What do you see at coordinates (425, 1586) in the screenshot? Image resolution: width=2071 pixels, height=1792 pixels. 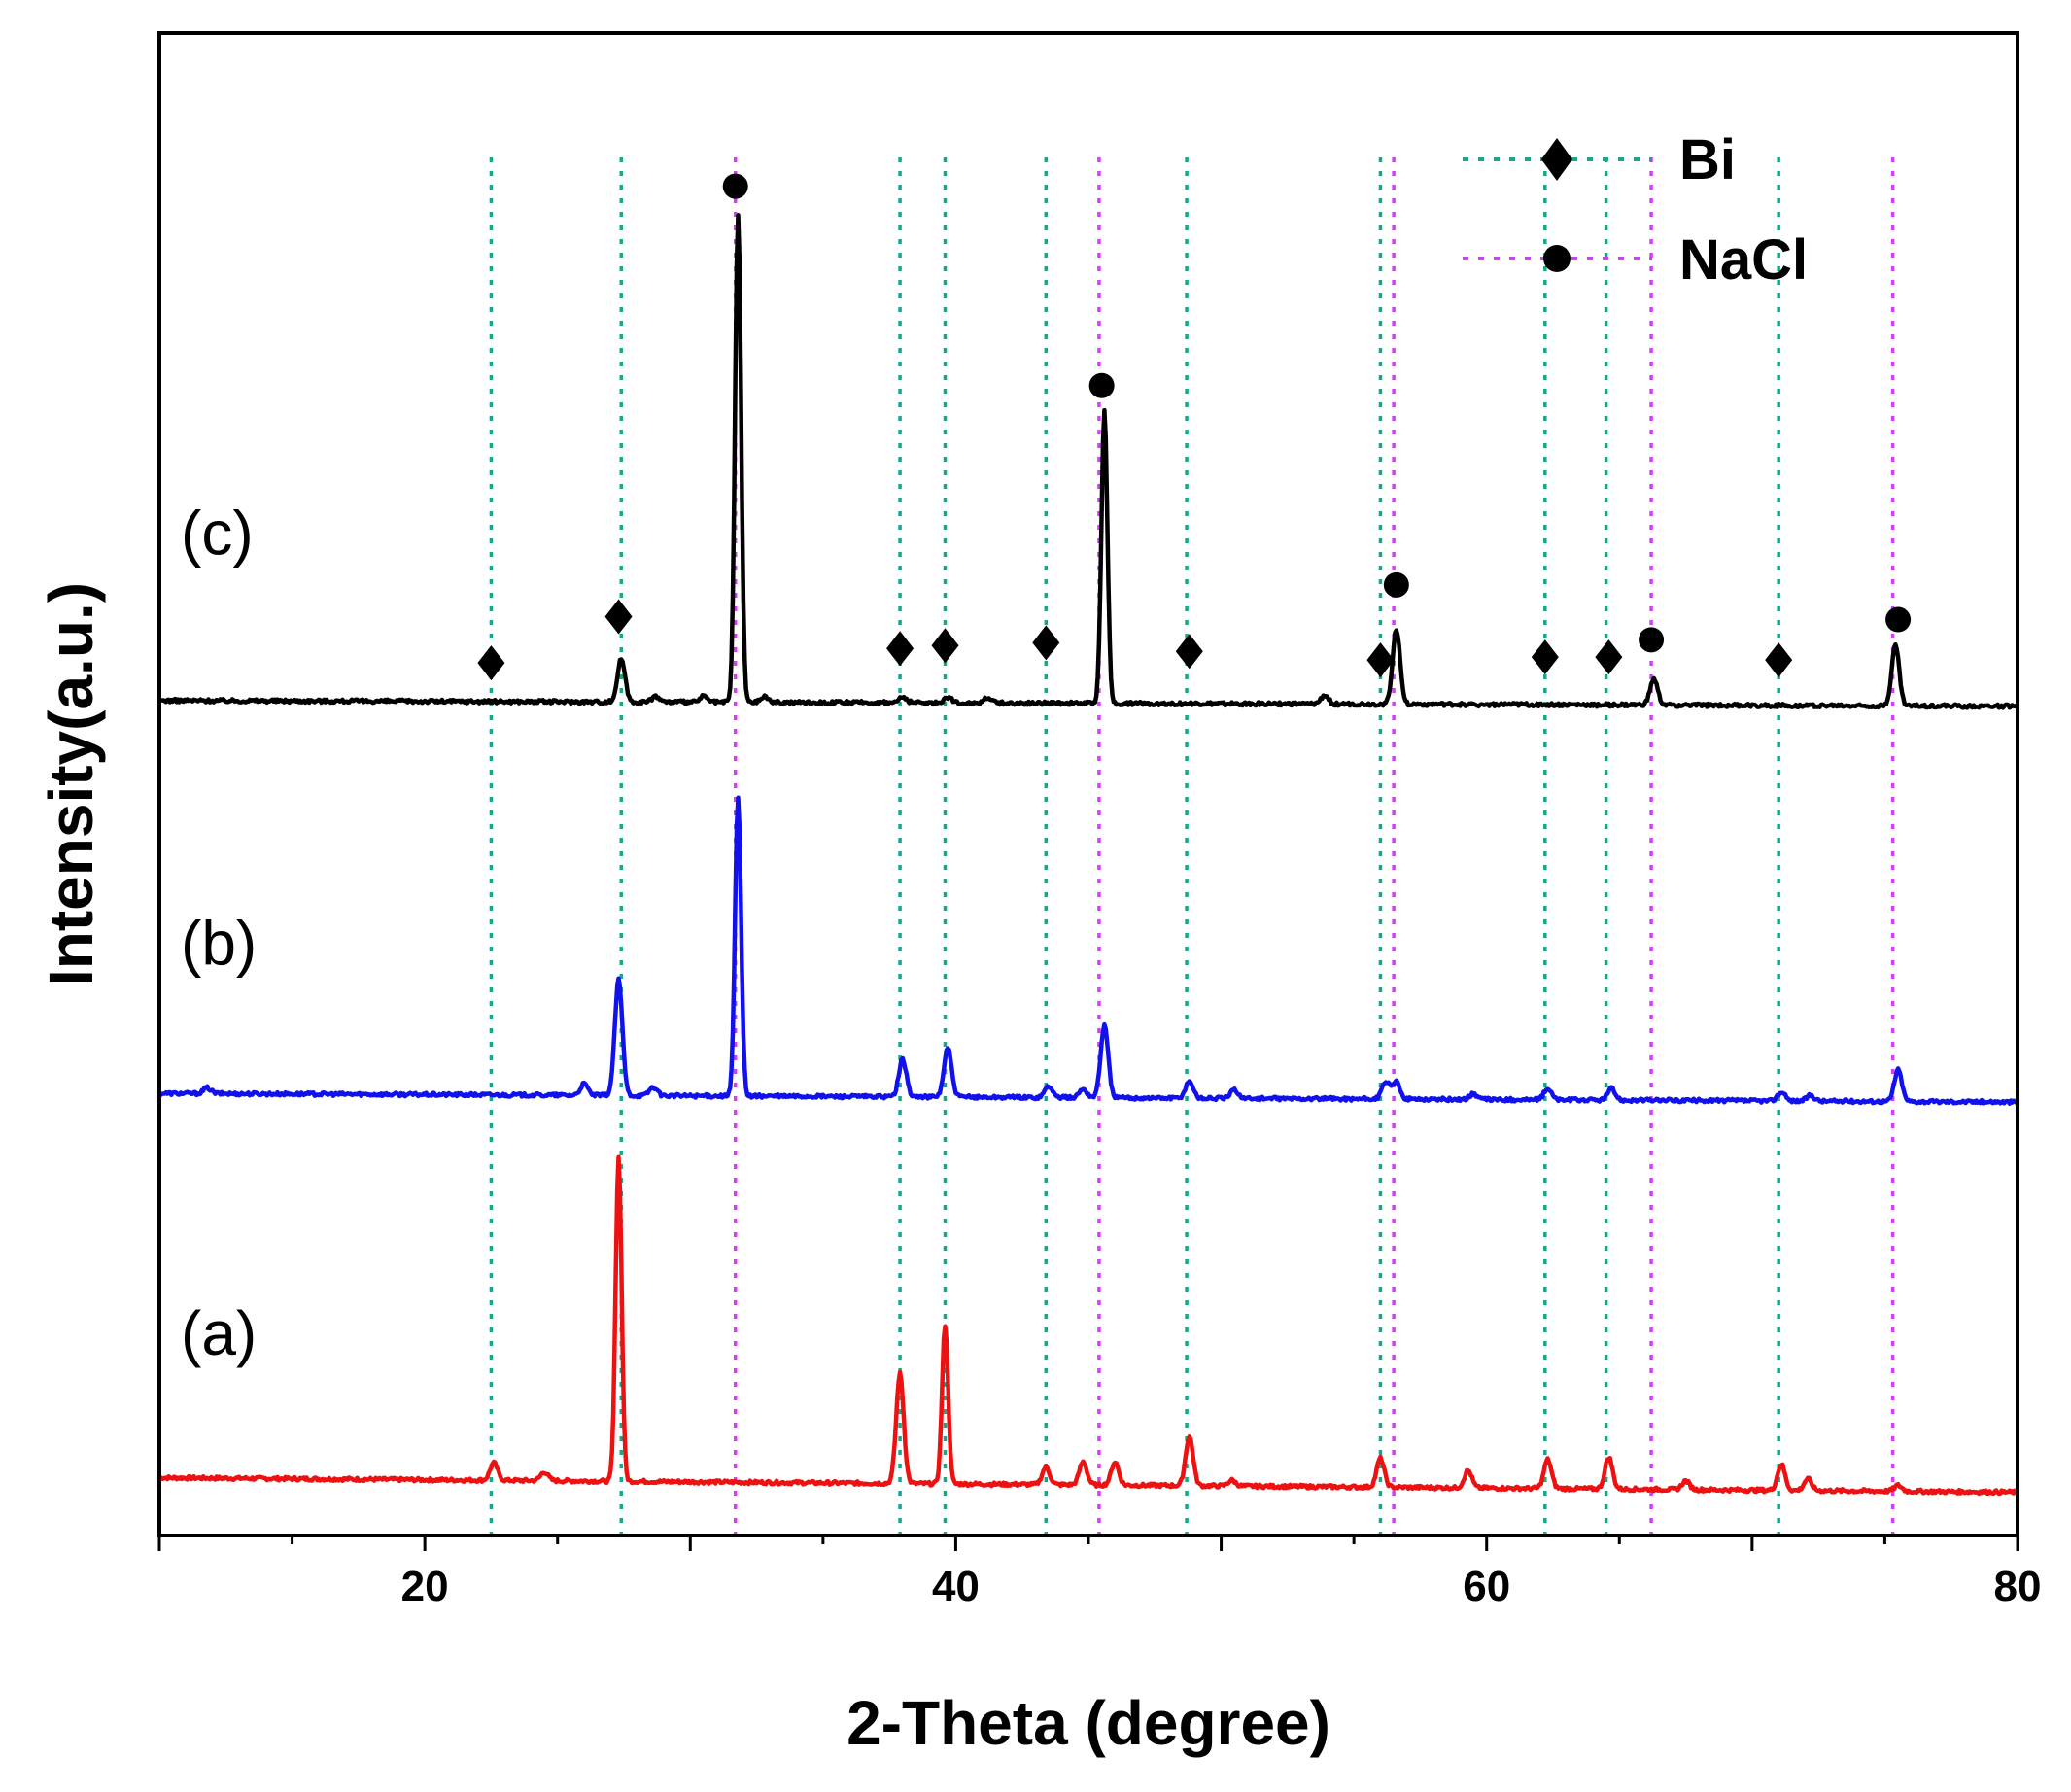 I see `x-tick-label: 20` at bounding box center [425, 1586].